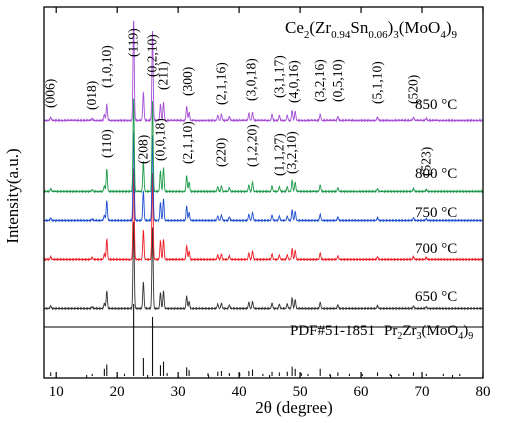  What do you see at coordinates (425, 161) in the screenshot?
I see `peak-label: (523)` at bounding box center [425, 161].